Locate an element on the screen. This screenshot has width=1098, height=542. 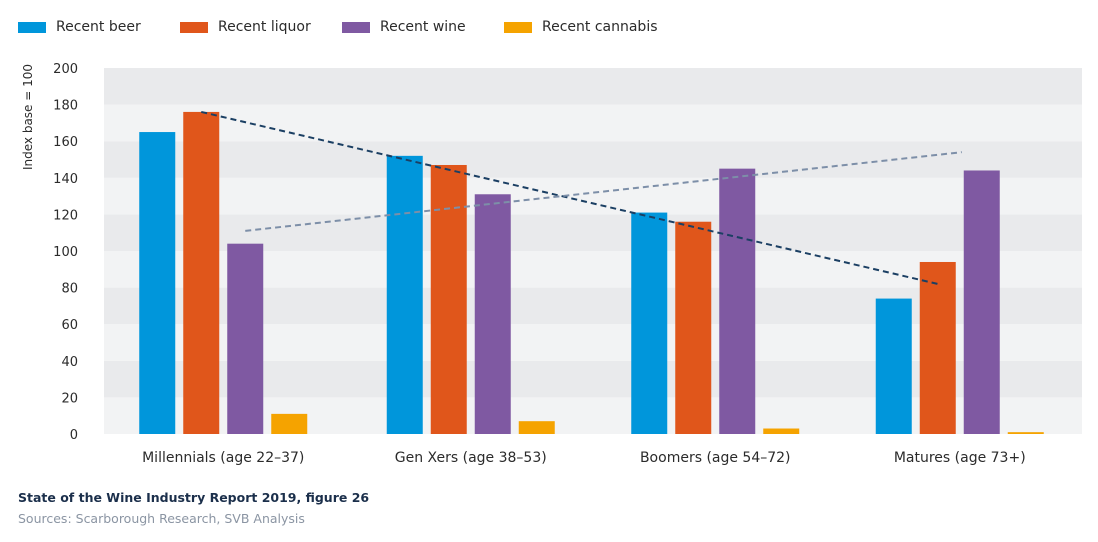
y-tick-label: 180 is located at coordinates (65, 106).